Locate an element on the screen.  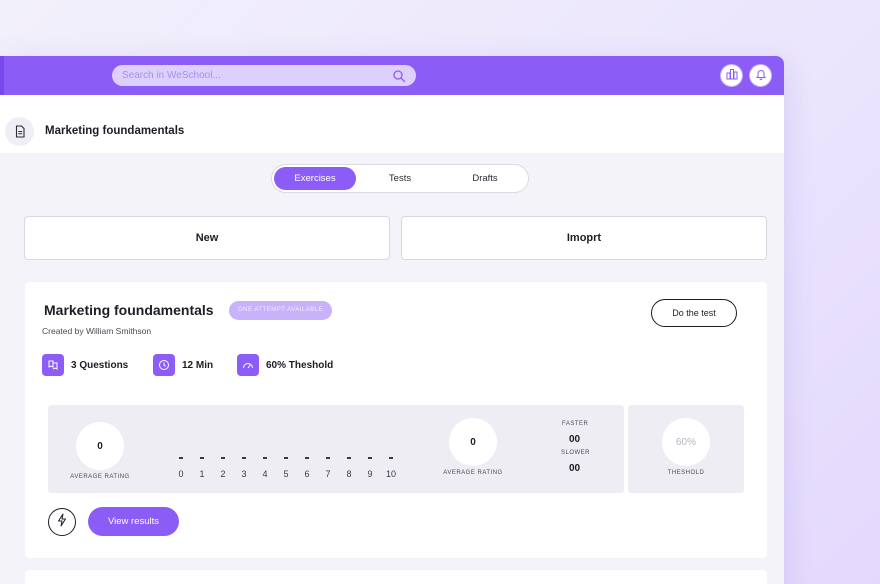
page-title: Marketing foundamentals is located at coordinates (115, 131).